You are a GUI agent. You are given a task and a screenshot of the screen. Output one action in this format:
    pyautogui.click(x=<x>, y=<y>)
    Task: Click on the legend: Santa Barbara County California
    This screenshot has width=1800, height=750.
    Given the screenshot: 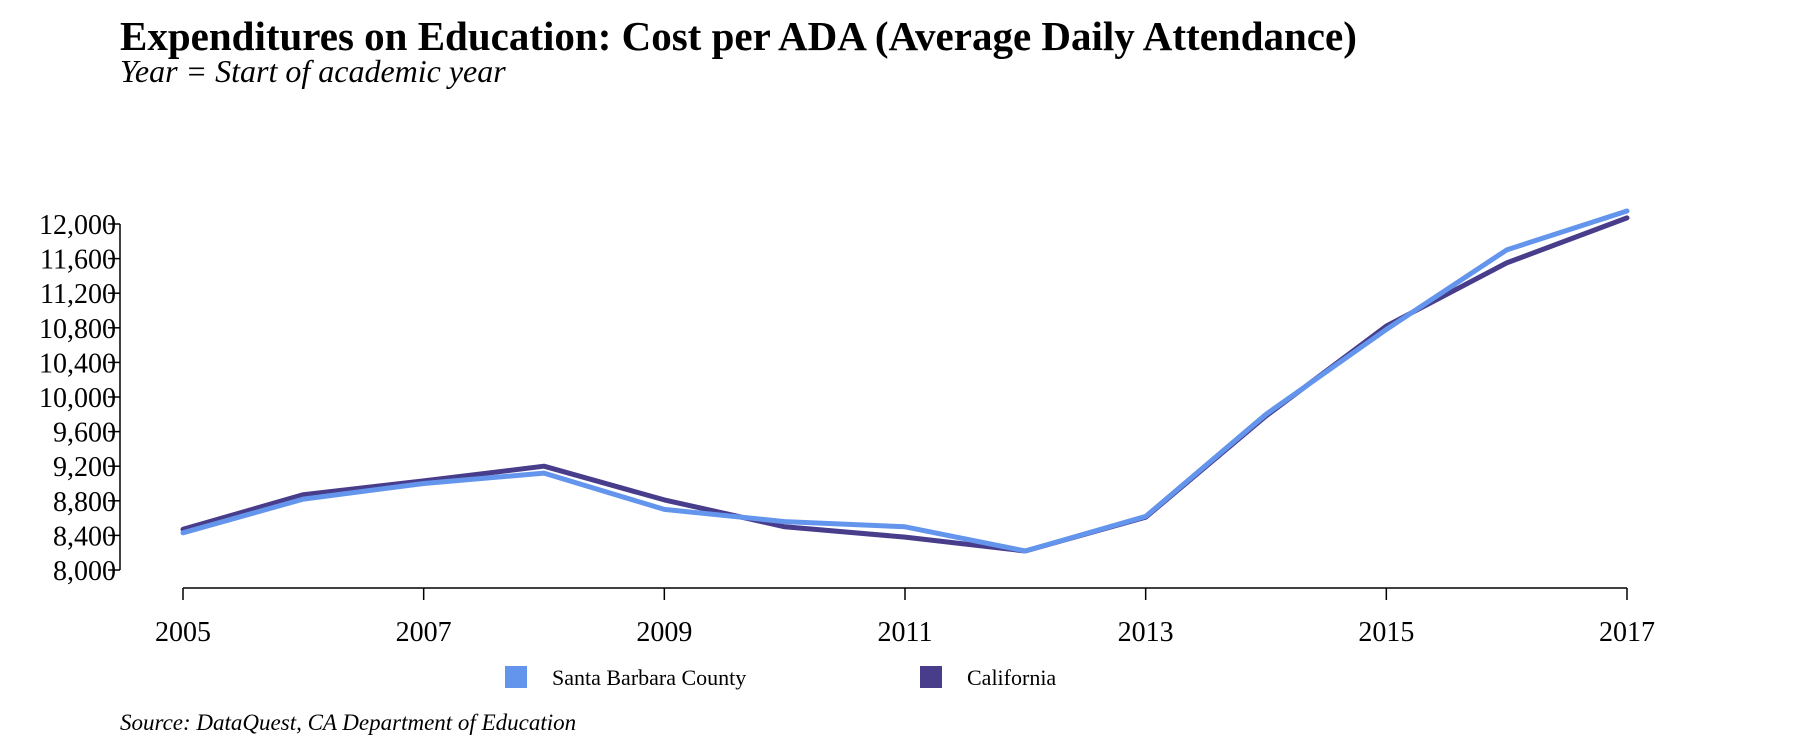 What is the action you would take?
    pyautogui.click(x=780, y=677)
    